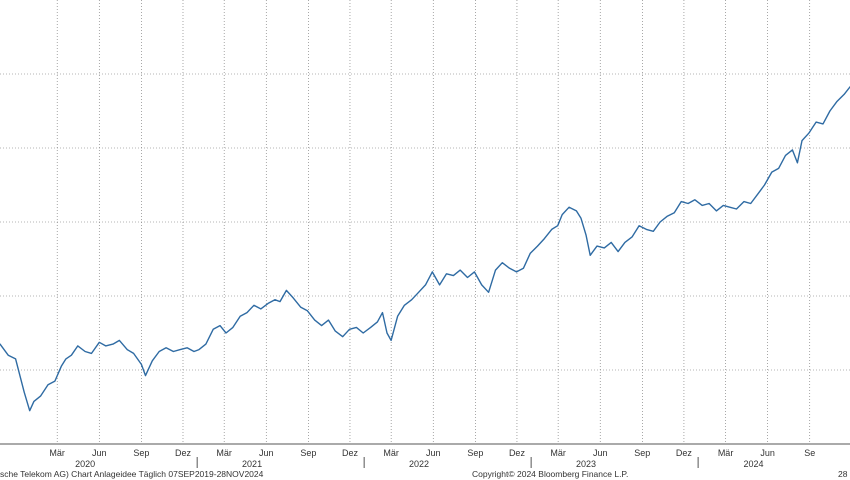 This screenshot has height=480, width=850. I want to click on footer-right-text: 28, so click(843, 474).